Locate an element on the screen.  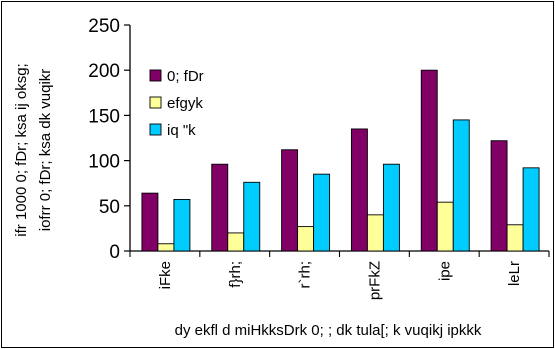
legend-label: iq "k is located at coordinates (181, 130).